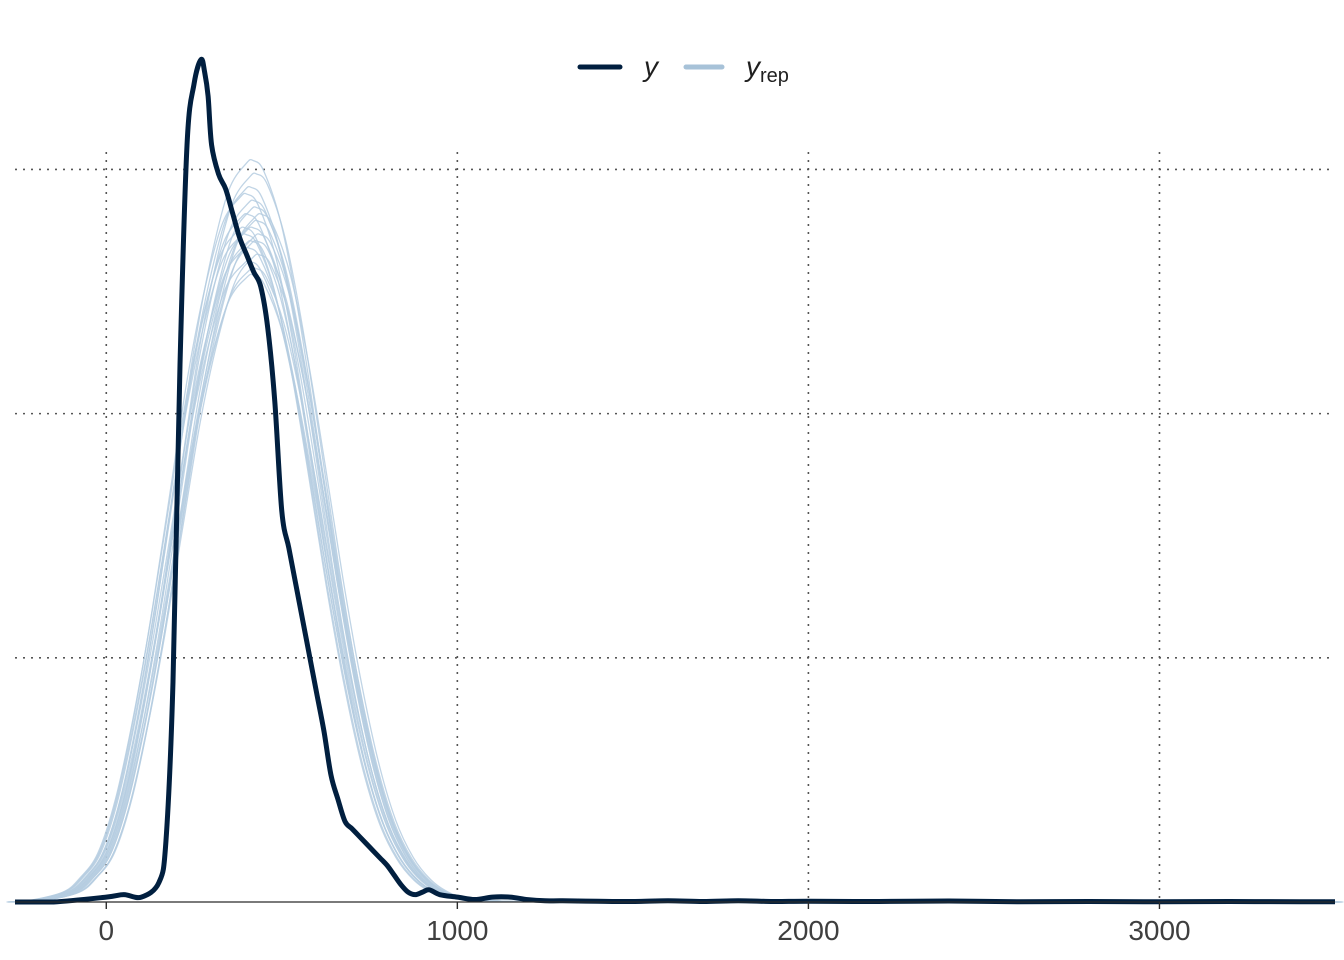 This screenshot has height=960, width=1344. What do you see at coordinates (1159, 930) in the screenshot?
I see `x-tick-label: 3000` at bounding box center [1159, 930].